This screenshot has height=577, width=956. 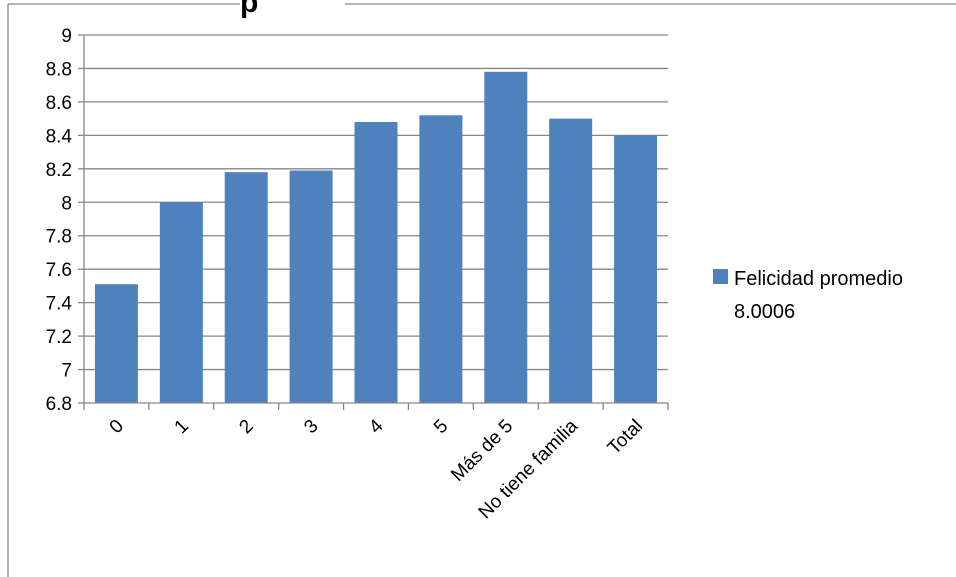 What do you see at coordinates (59, 404) in the screenshot?
I see `y-tick-label: 6.8` at bounding box center [59, 404].